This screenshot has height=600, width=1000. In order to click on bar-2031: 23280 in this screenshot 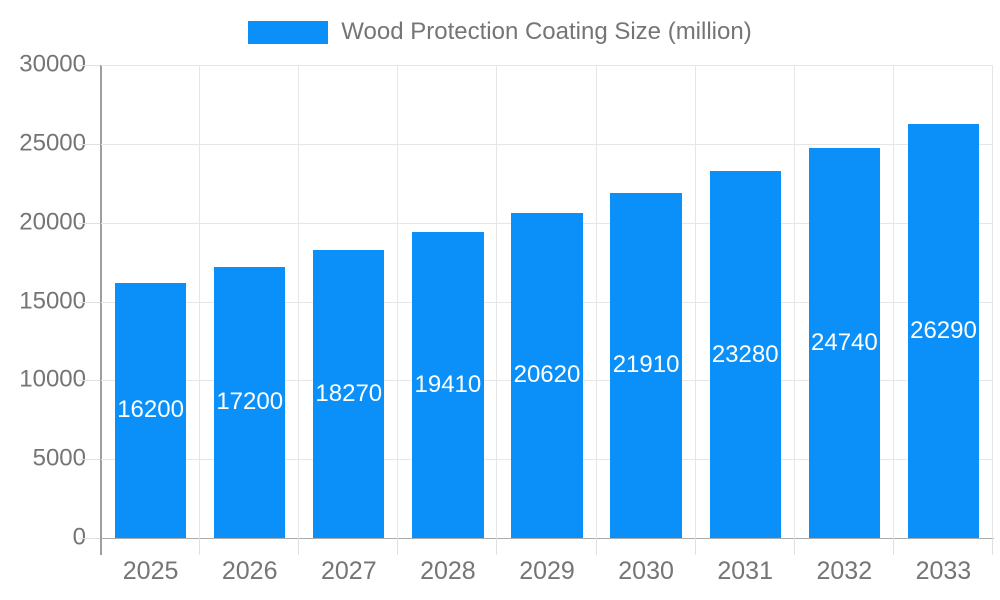, I will do `click(745, 354)`.